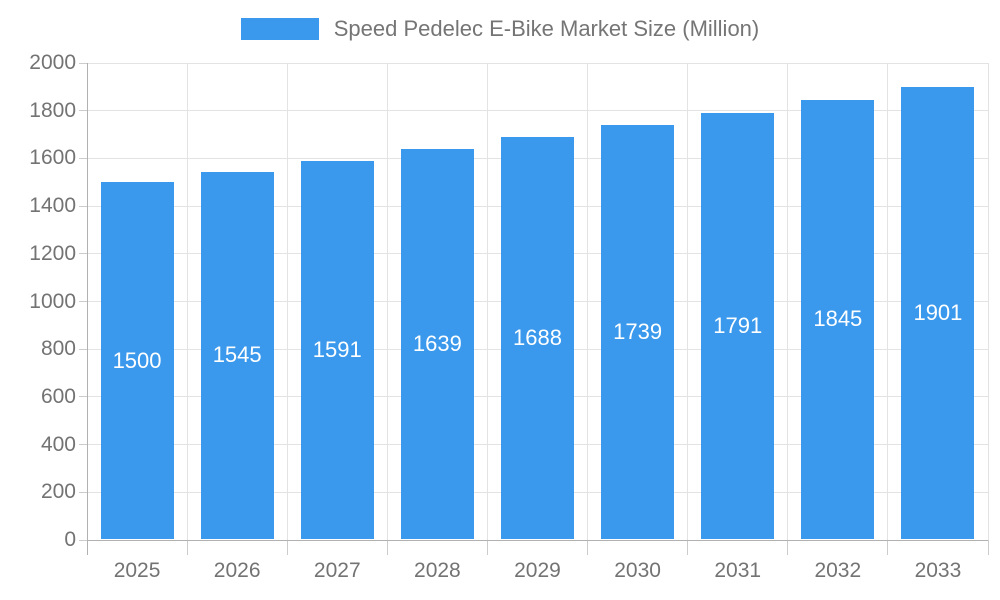 The height and width of the screenshot is (600, 1000). Describe the element at coordinates (237, 570) in the screenshot. I see `x-tick-label: 2026` at that location.